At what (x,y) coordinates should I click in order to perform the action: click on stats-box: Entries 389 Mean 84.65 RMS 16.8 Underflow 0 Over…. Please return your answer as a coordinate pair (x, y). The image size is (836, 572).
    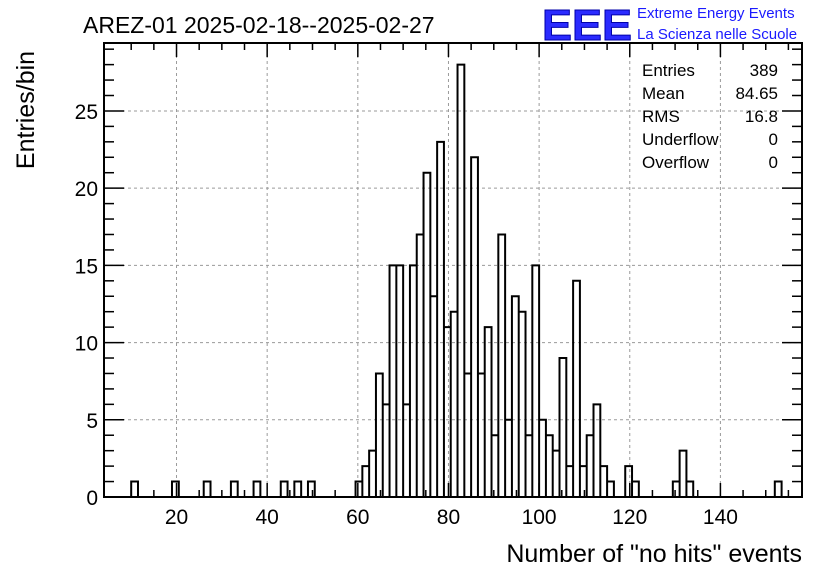
    Looking at the image, I should click on (710, 116).